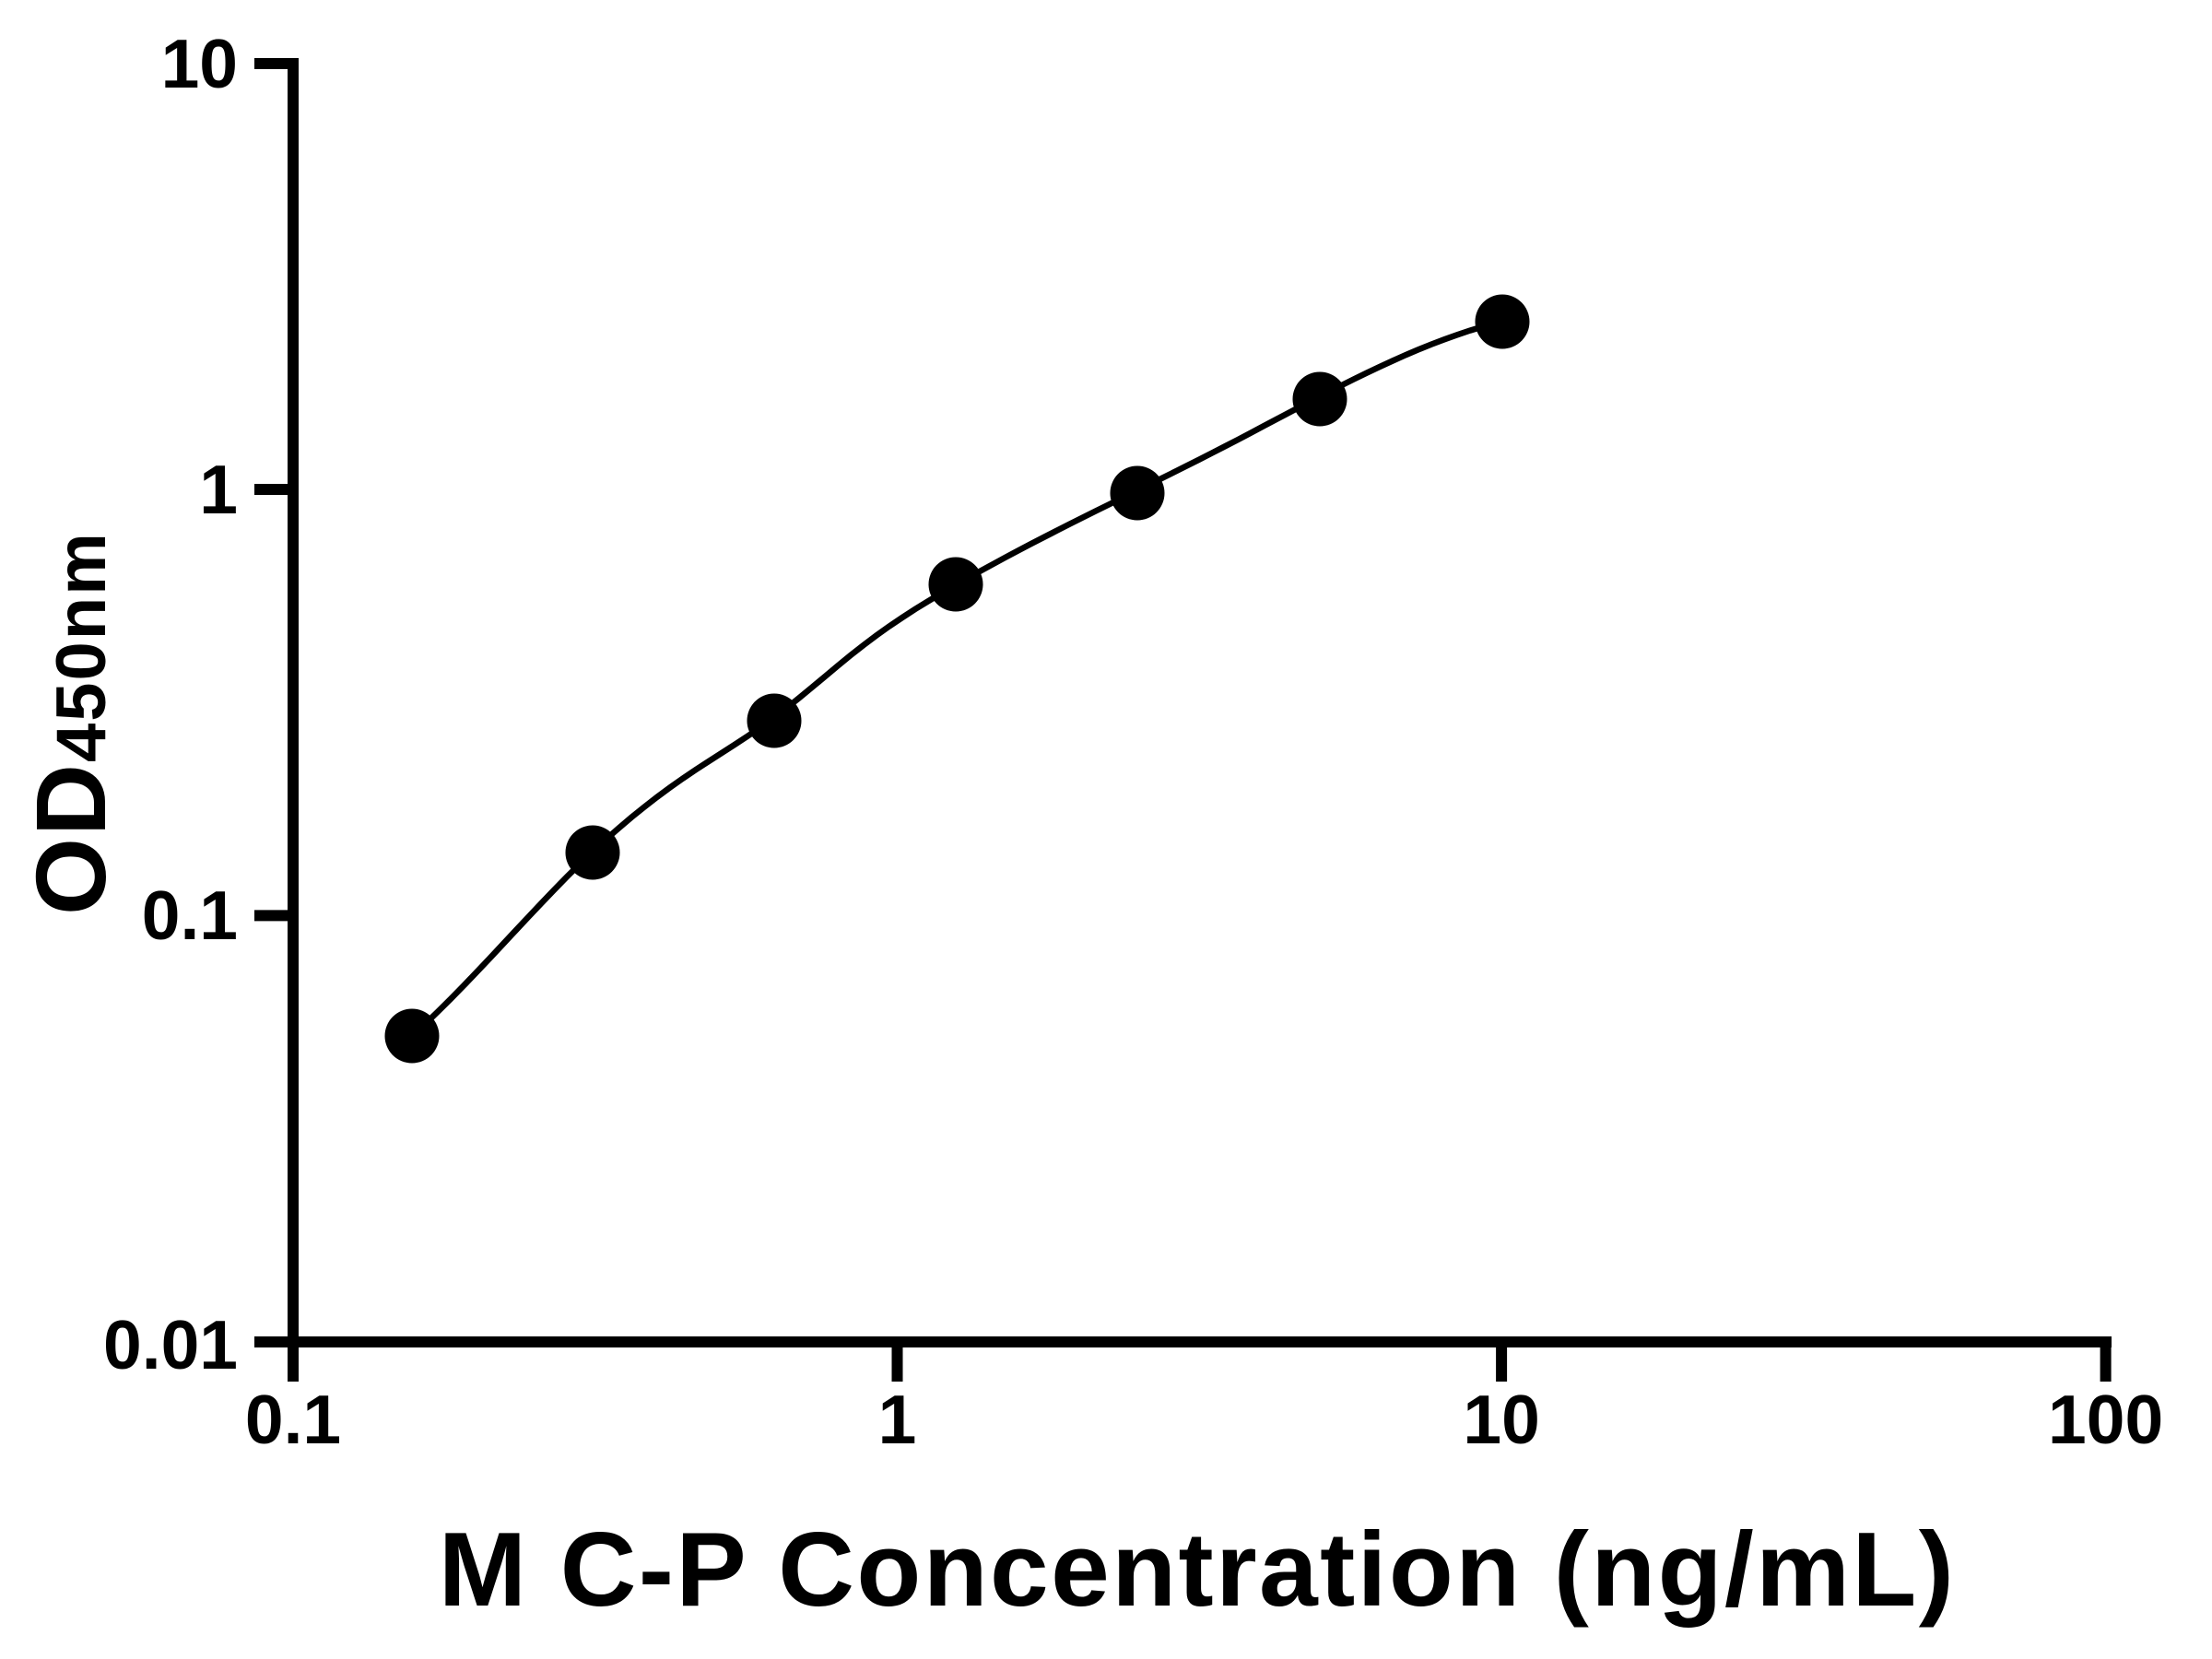  Describe the element at coordinates (170, 1344) in the screenshot. I see `svg-text: 0.01` at that location.